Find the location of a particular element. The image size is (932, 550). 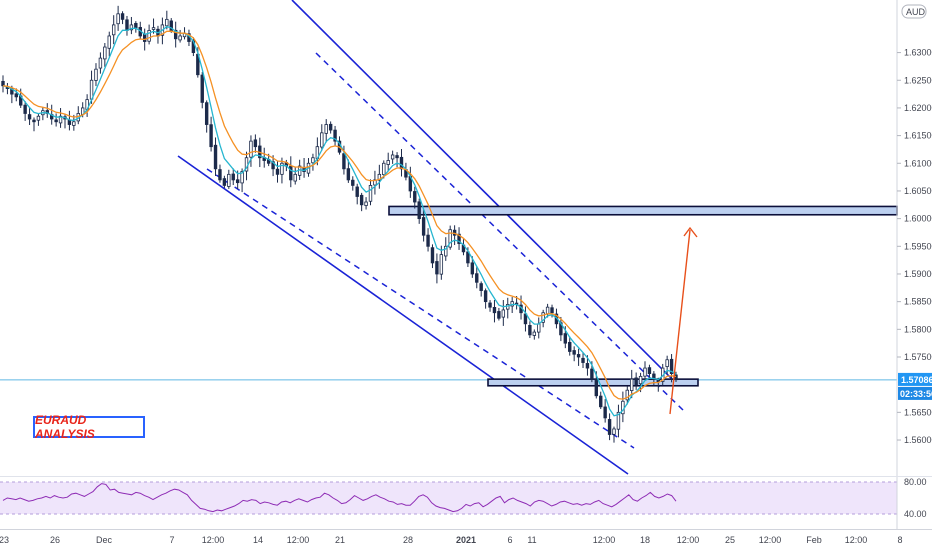

time-tick-label: 26 is located at coordinates (55, 540).